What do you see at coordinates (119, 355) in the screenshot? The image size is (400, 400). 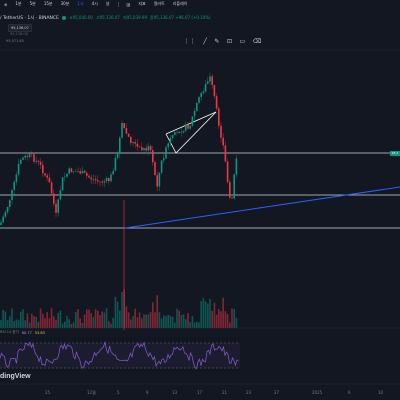 I see `rsi-line` at bounding box center [119, 355].